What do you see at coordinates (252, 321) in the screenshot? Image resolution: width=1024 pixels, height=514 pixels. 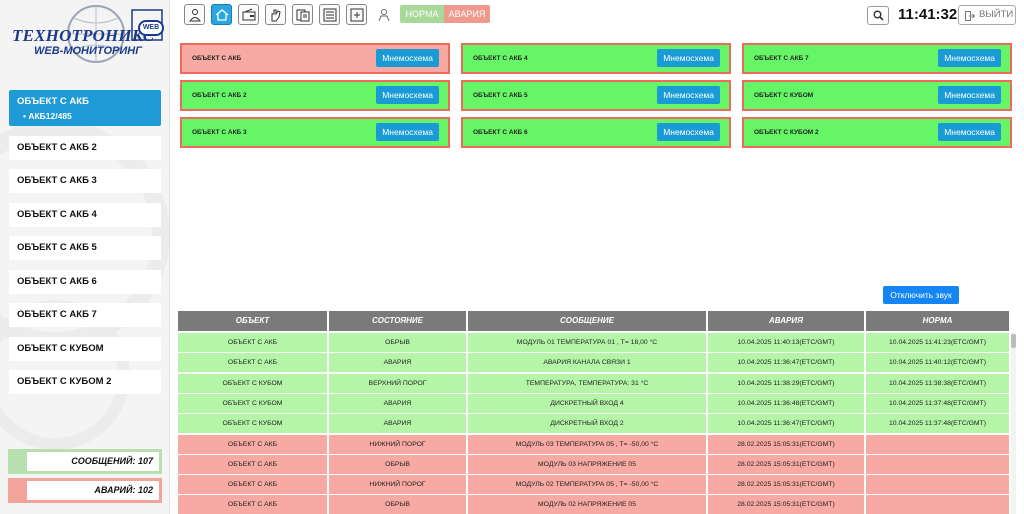 I see `column-header-object: ОБЪЕКТ` at bounding box center [252, 321].